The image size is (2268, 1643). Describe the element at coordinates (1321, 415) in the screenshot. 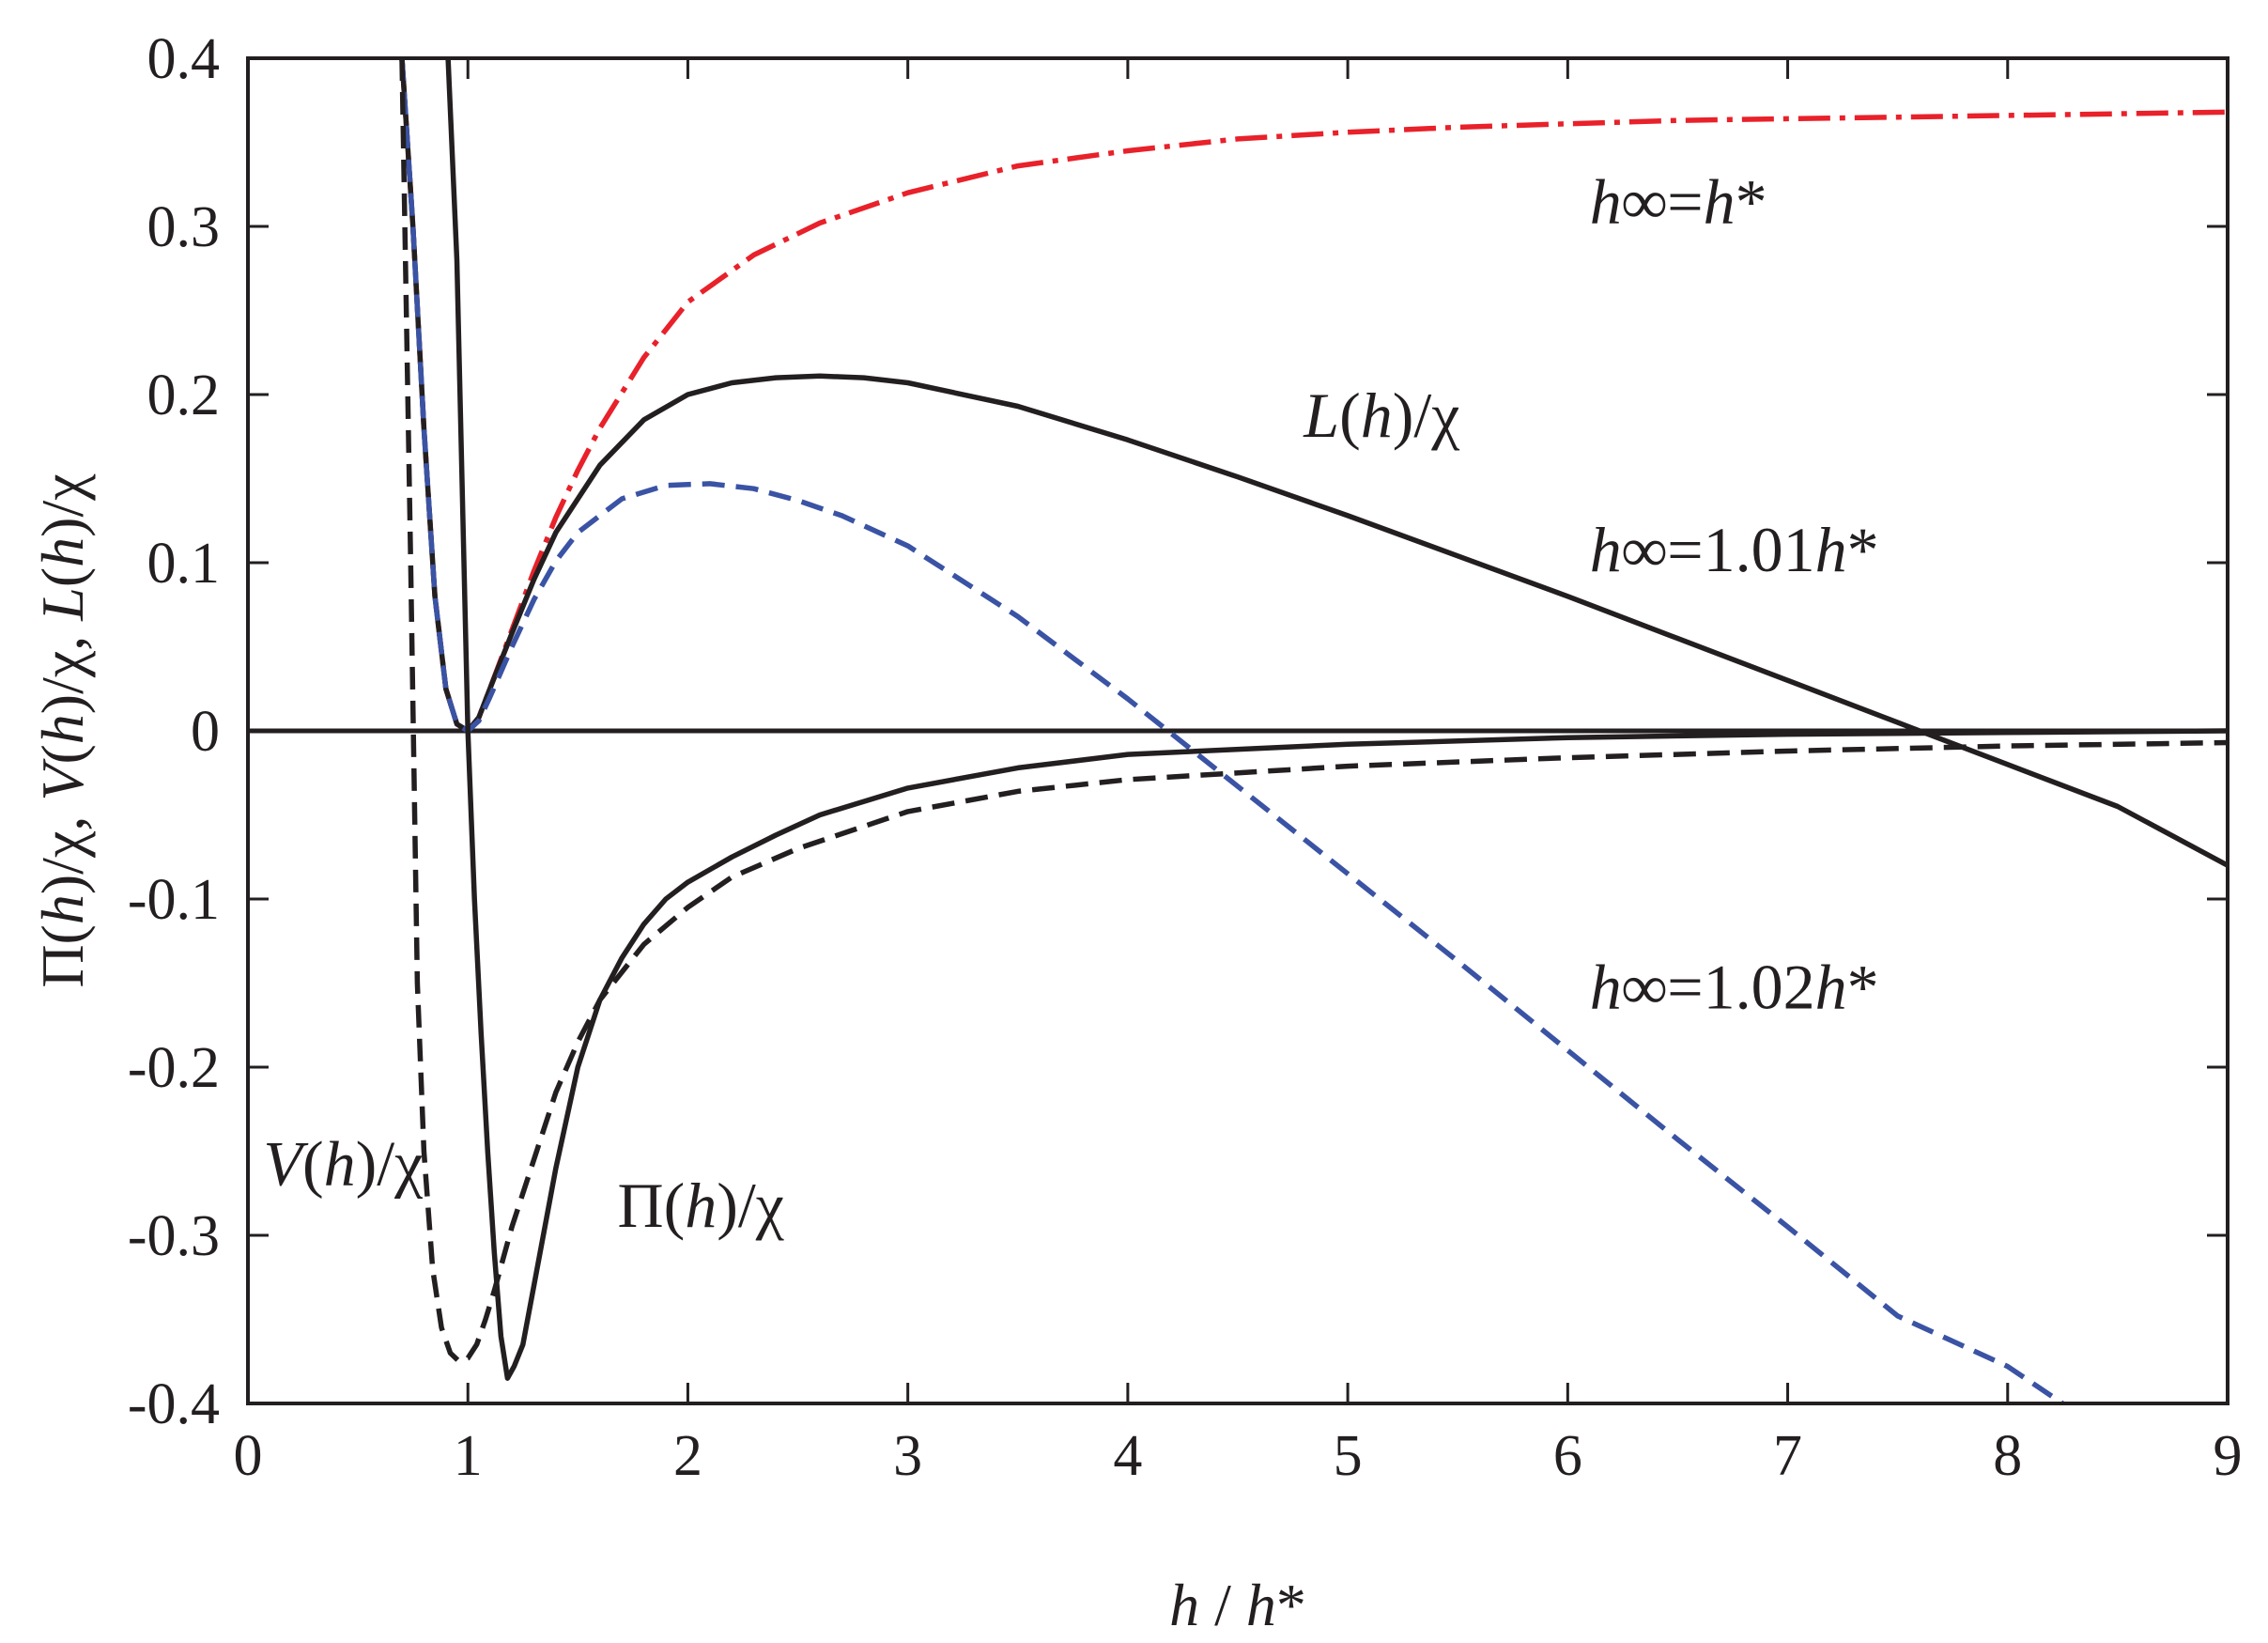

I see `curve-annotation-part: L` at that location.